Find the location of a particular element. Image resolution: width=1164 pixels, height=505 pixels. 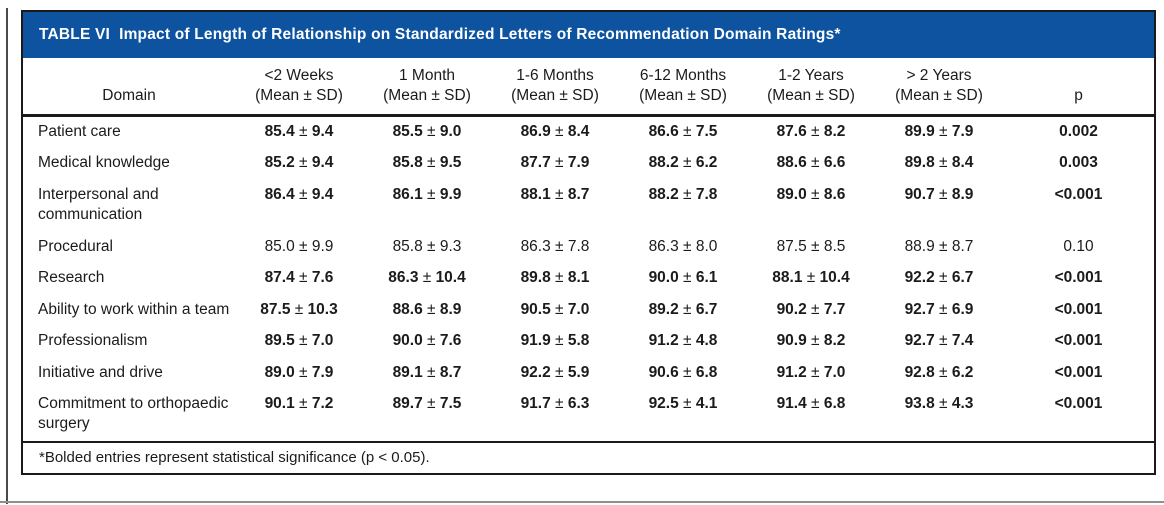

cell-value: 89.8 ± 8.4 is located at coordinates (939, 163).